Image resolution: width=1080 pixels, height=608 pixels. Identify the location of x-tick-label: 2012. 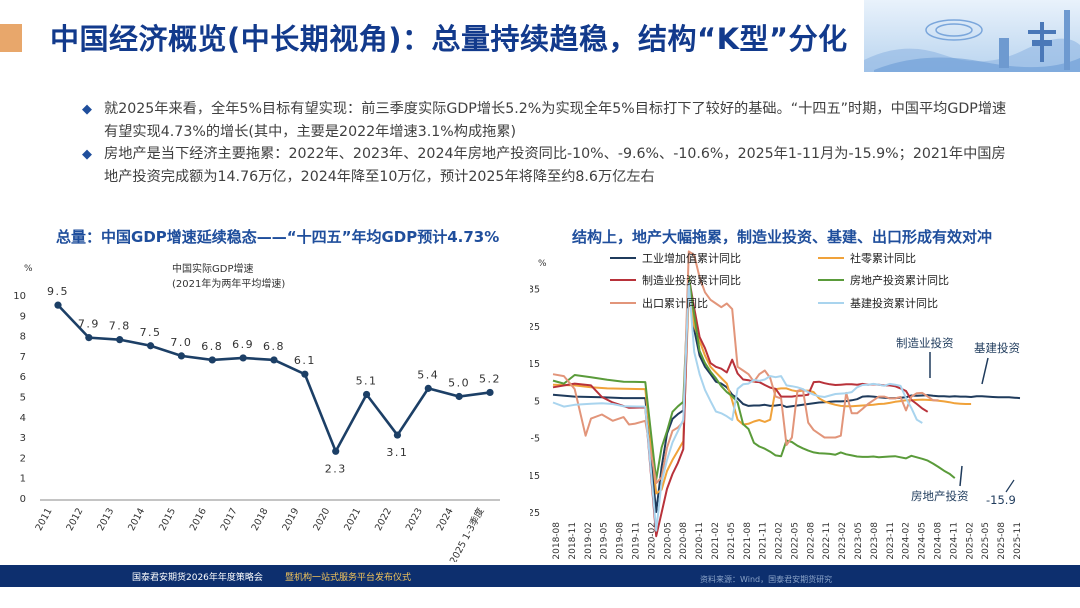
(74, 519).